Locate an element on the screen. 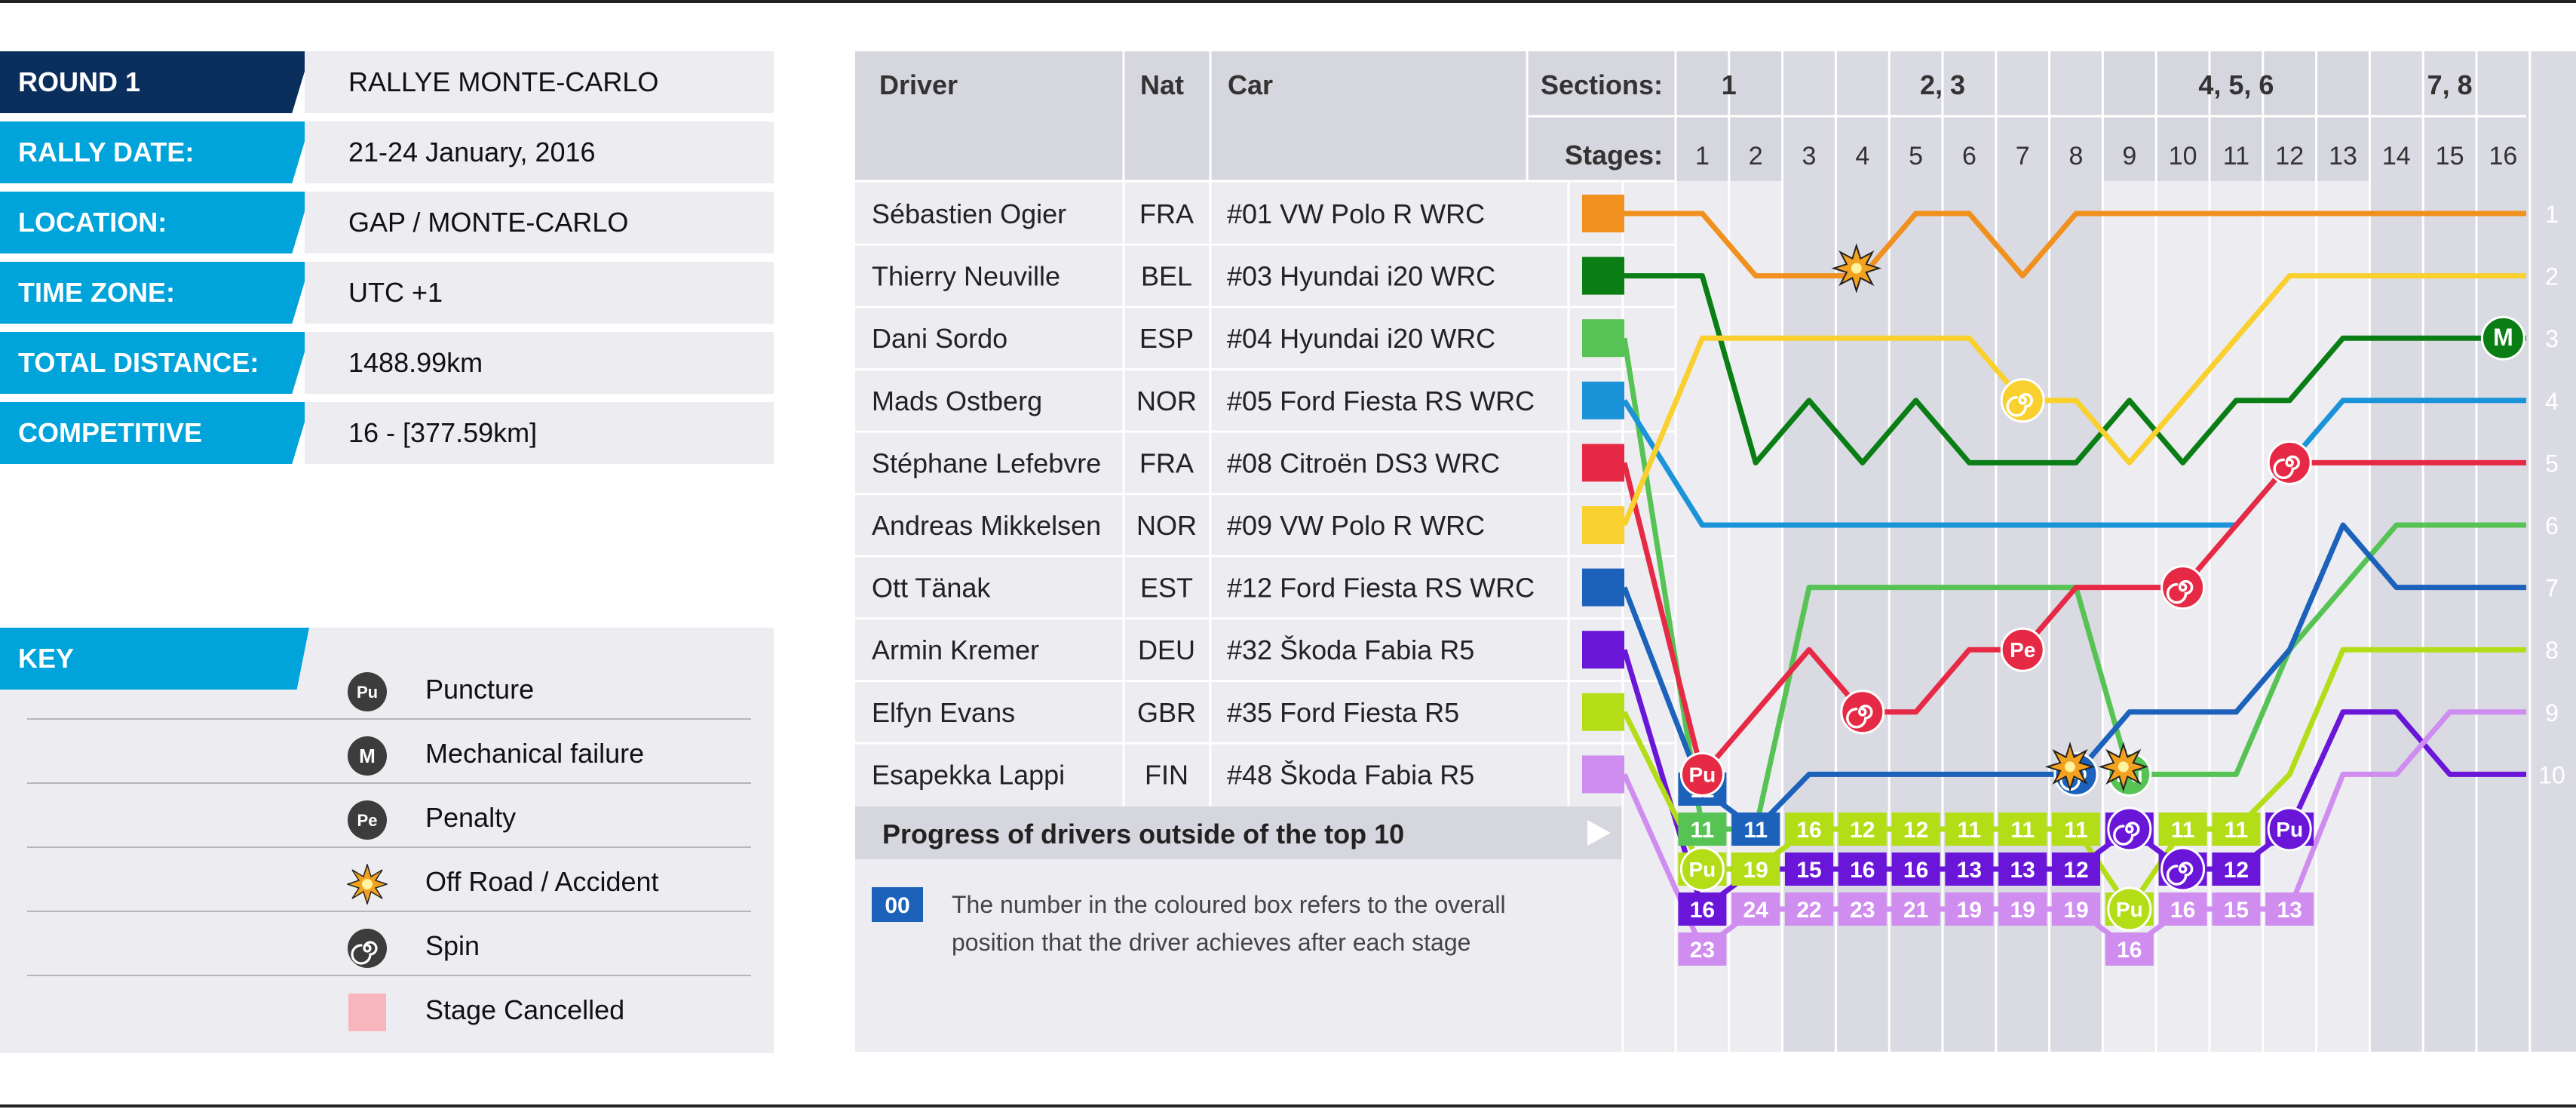  penalty-icon: Pe is located at coordinates (367, 820).